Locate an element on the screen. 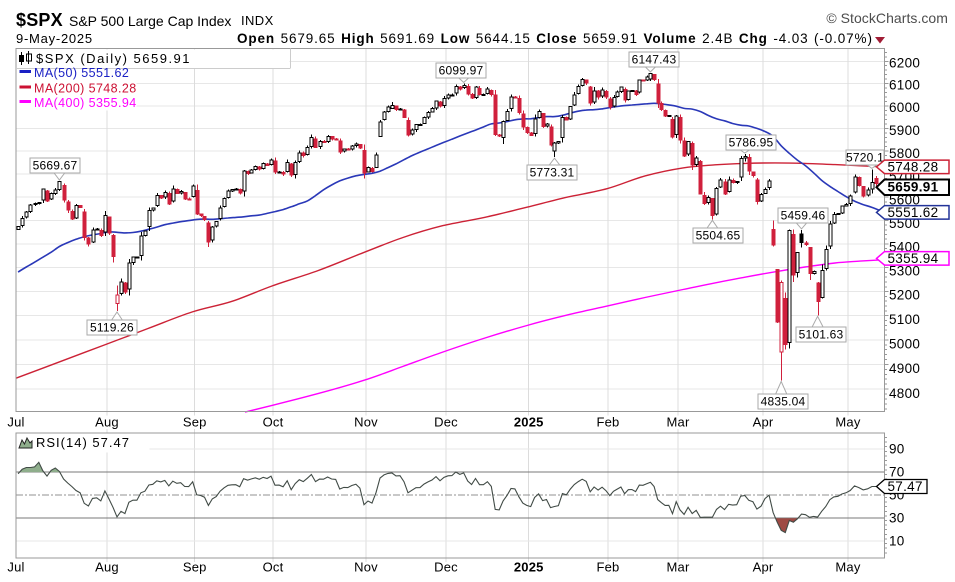 This screenshot has height=582, width=955. svg-text: 5300 is located at coordinates (904, 271).